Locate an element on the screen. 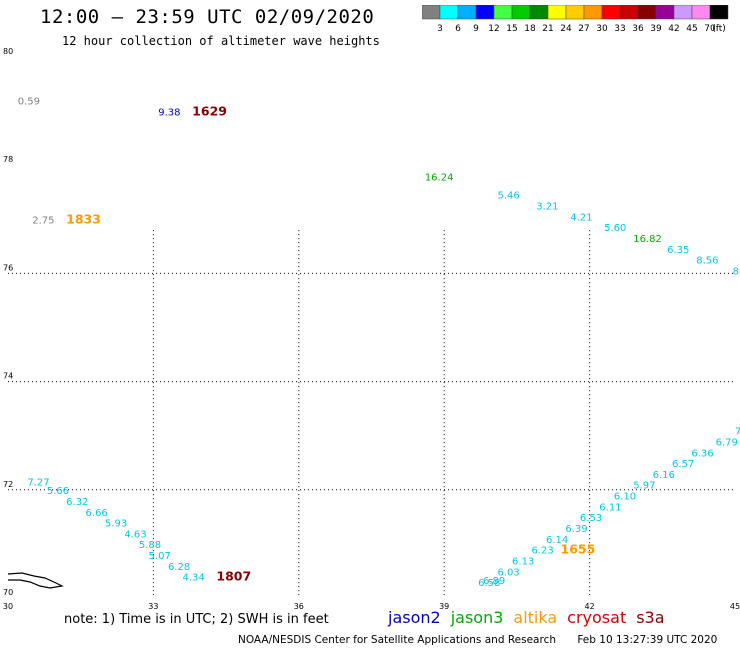 The image size is (740, 650). wave-height-label: 6.14 is located at coordinates (557, 540).